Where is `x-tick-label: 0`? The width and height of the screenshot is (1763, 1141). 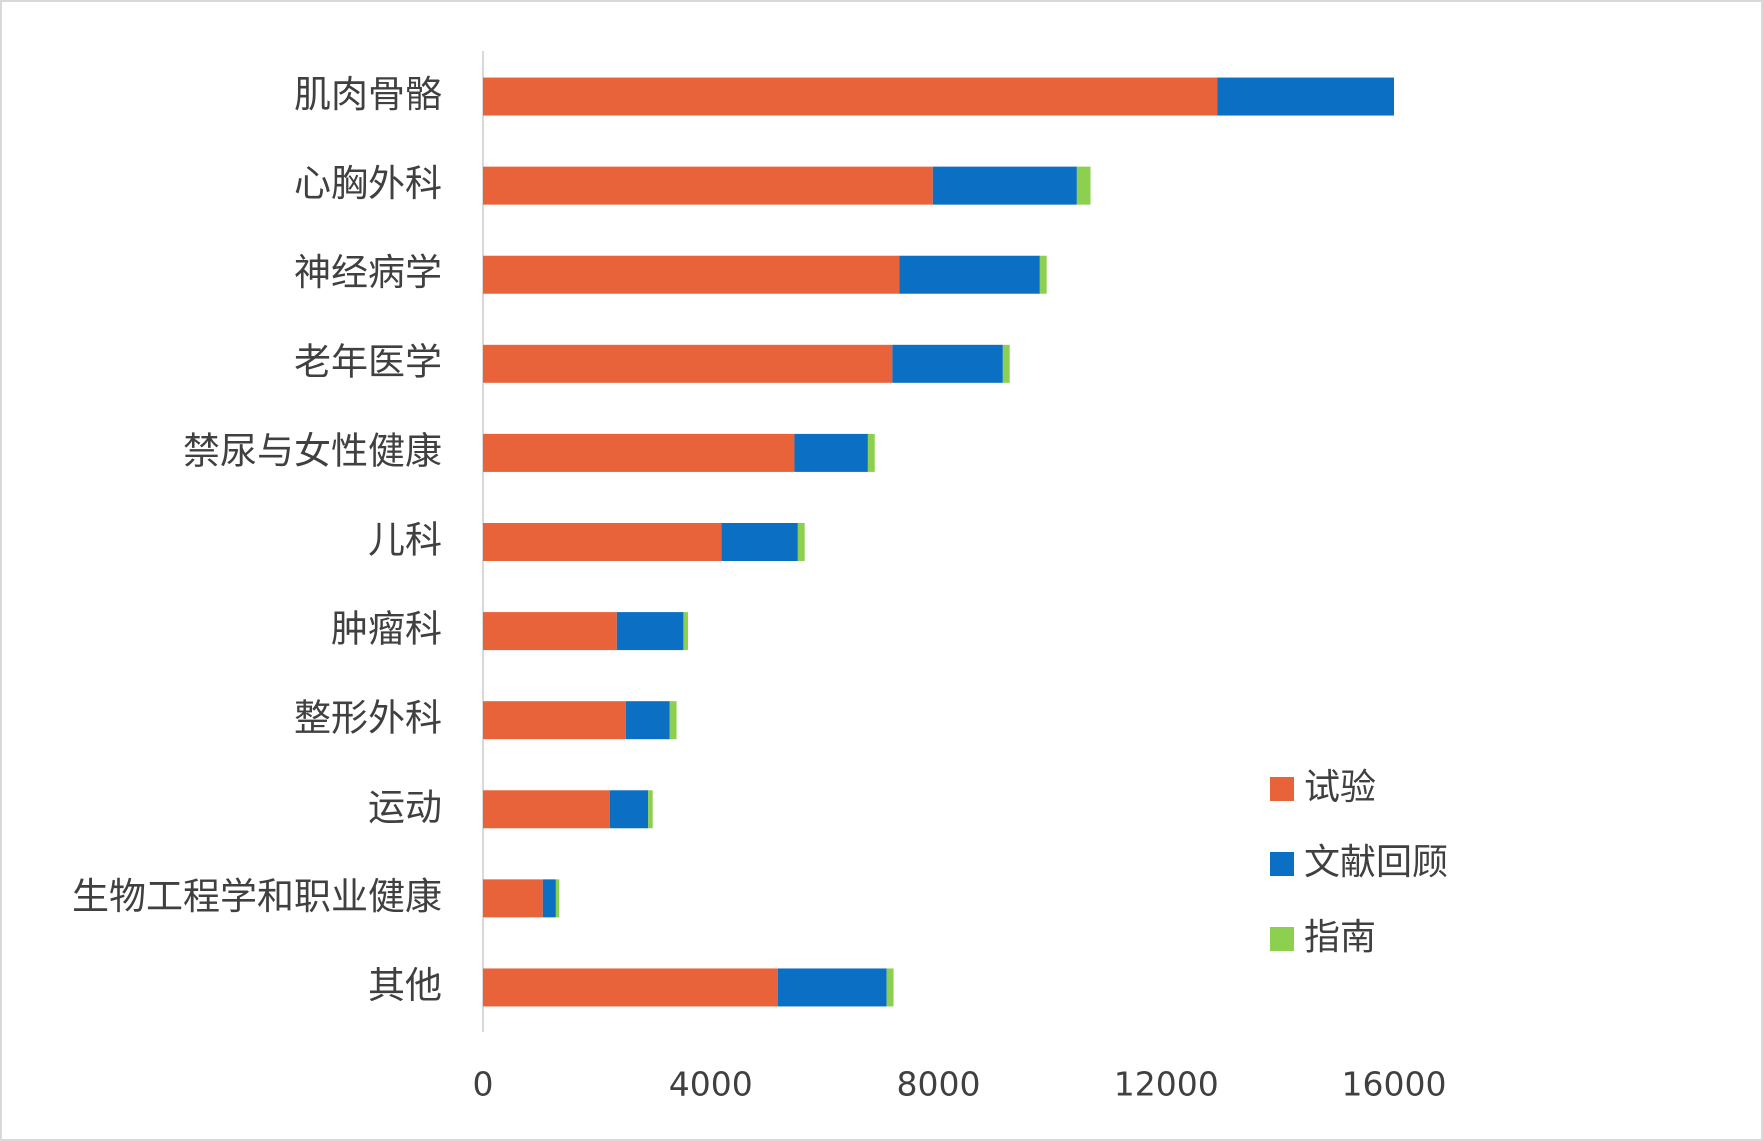 x-tick-label: 0 is located at coordinates (483, 1084).